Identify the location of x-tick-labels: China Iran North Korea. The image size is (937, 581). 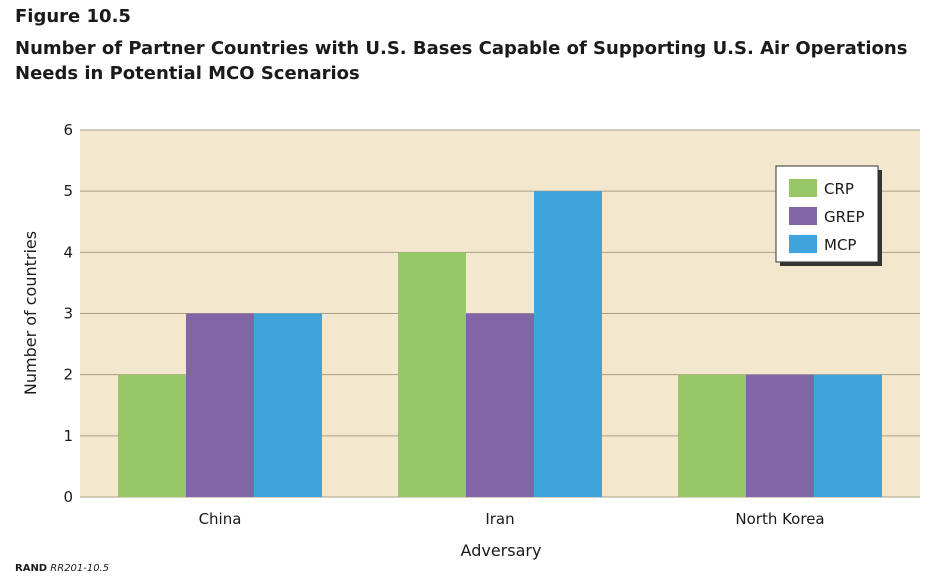
(512, 519).